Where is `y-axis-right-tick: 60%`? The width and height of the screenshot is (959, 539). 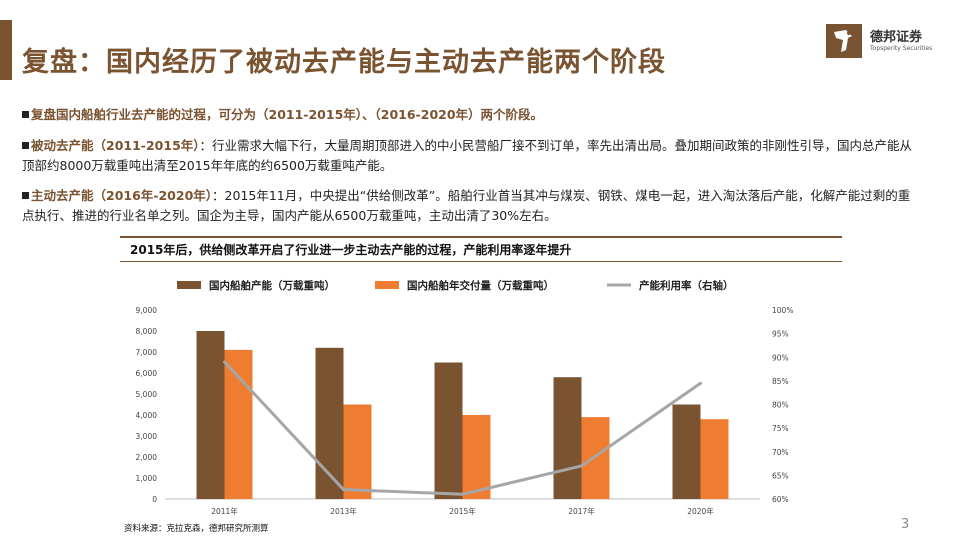 y-axis-right-tick: 60% is located at coordinates (780, 499).